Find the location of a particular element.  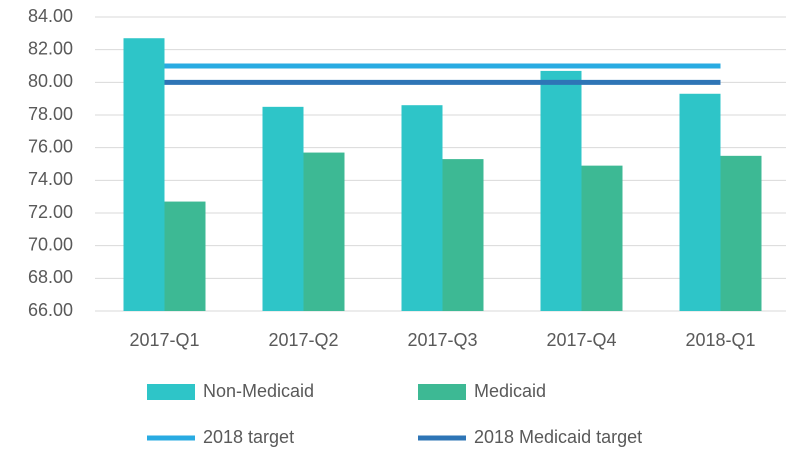

x-tick-label: 2017-Q3 is located at coordinates (442, 340).